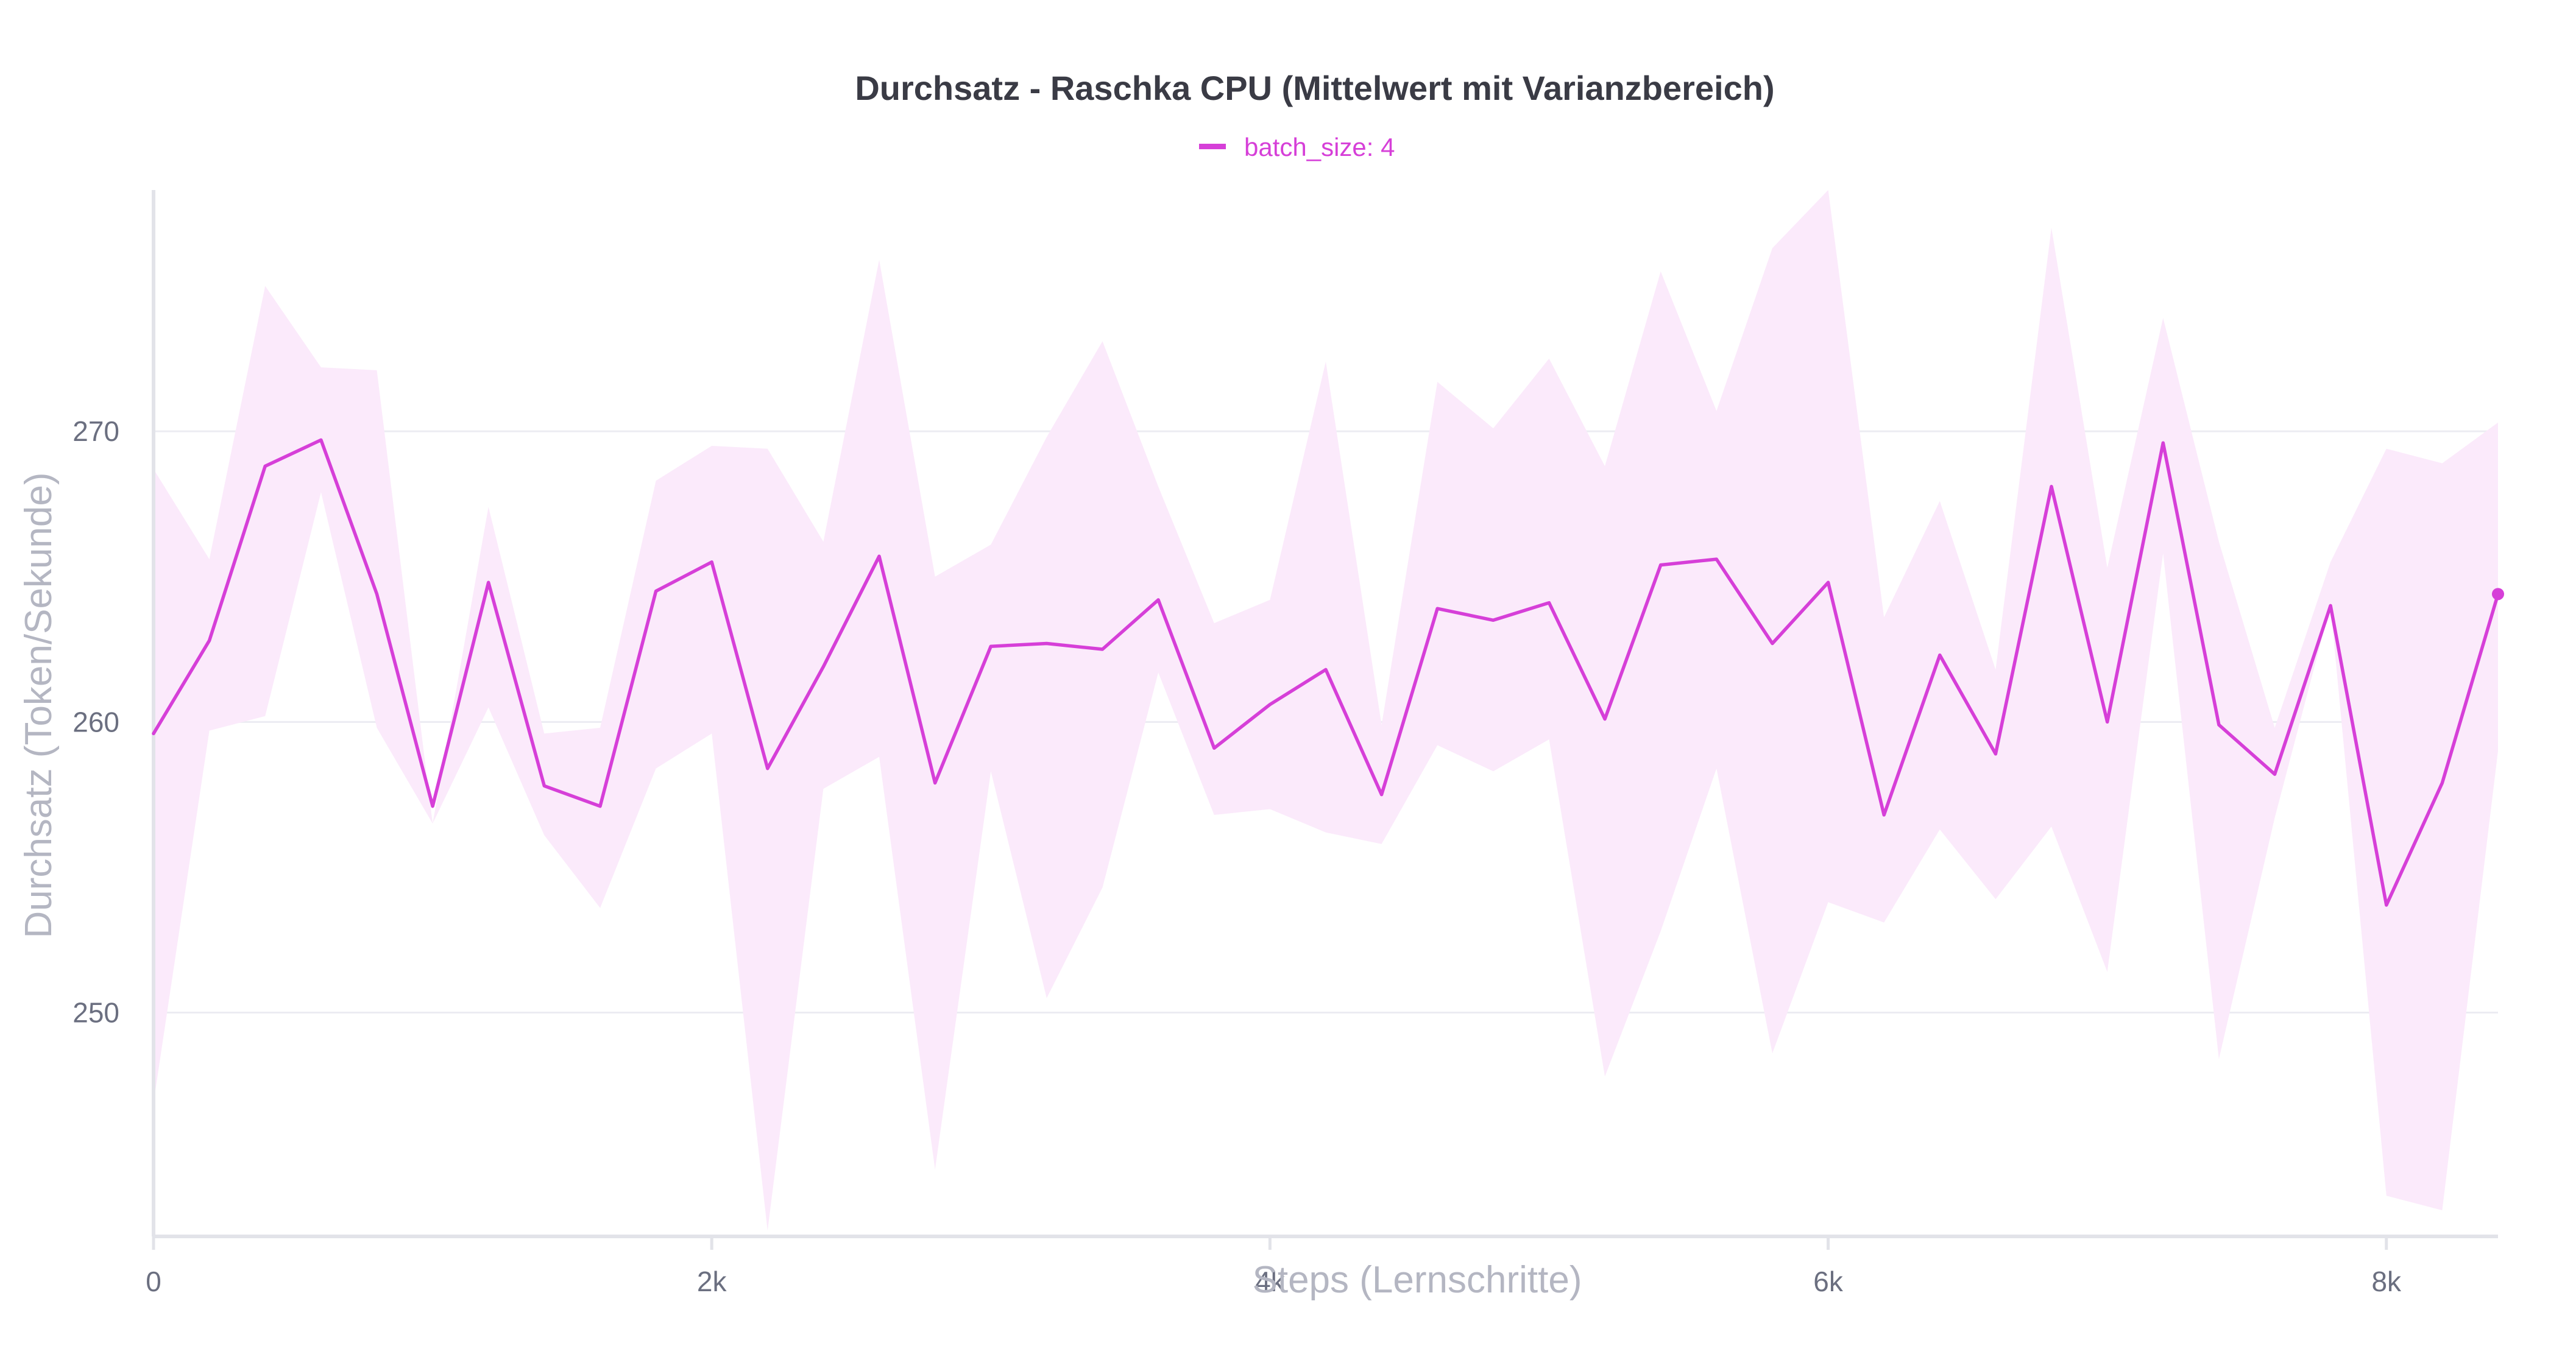 Image resolution: width=2576 pixels, height=1357 pixels. I want to click on x-tick-label: 6k, so click(1828, 1281).